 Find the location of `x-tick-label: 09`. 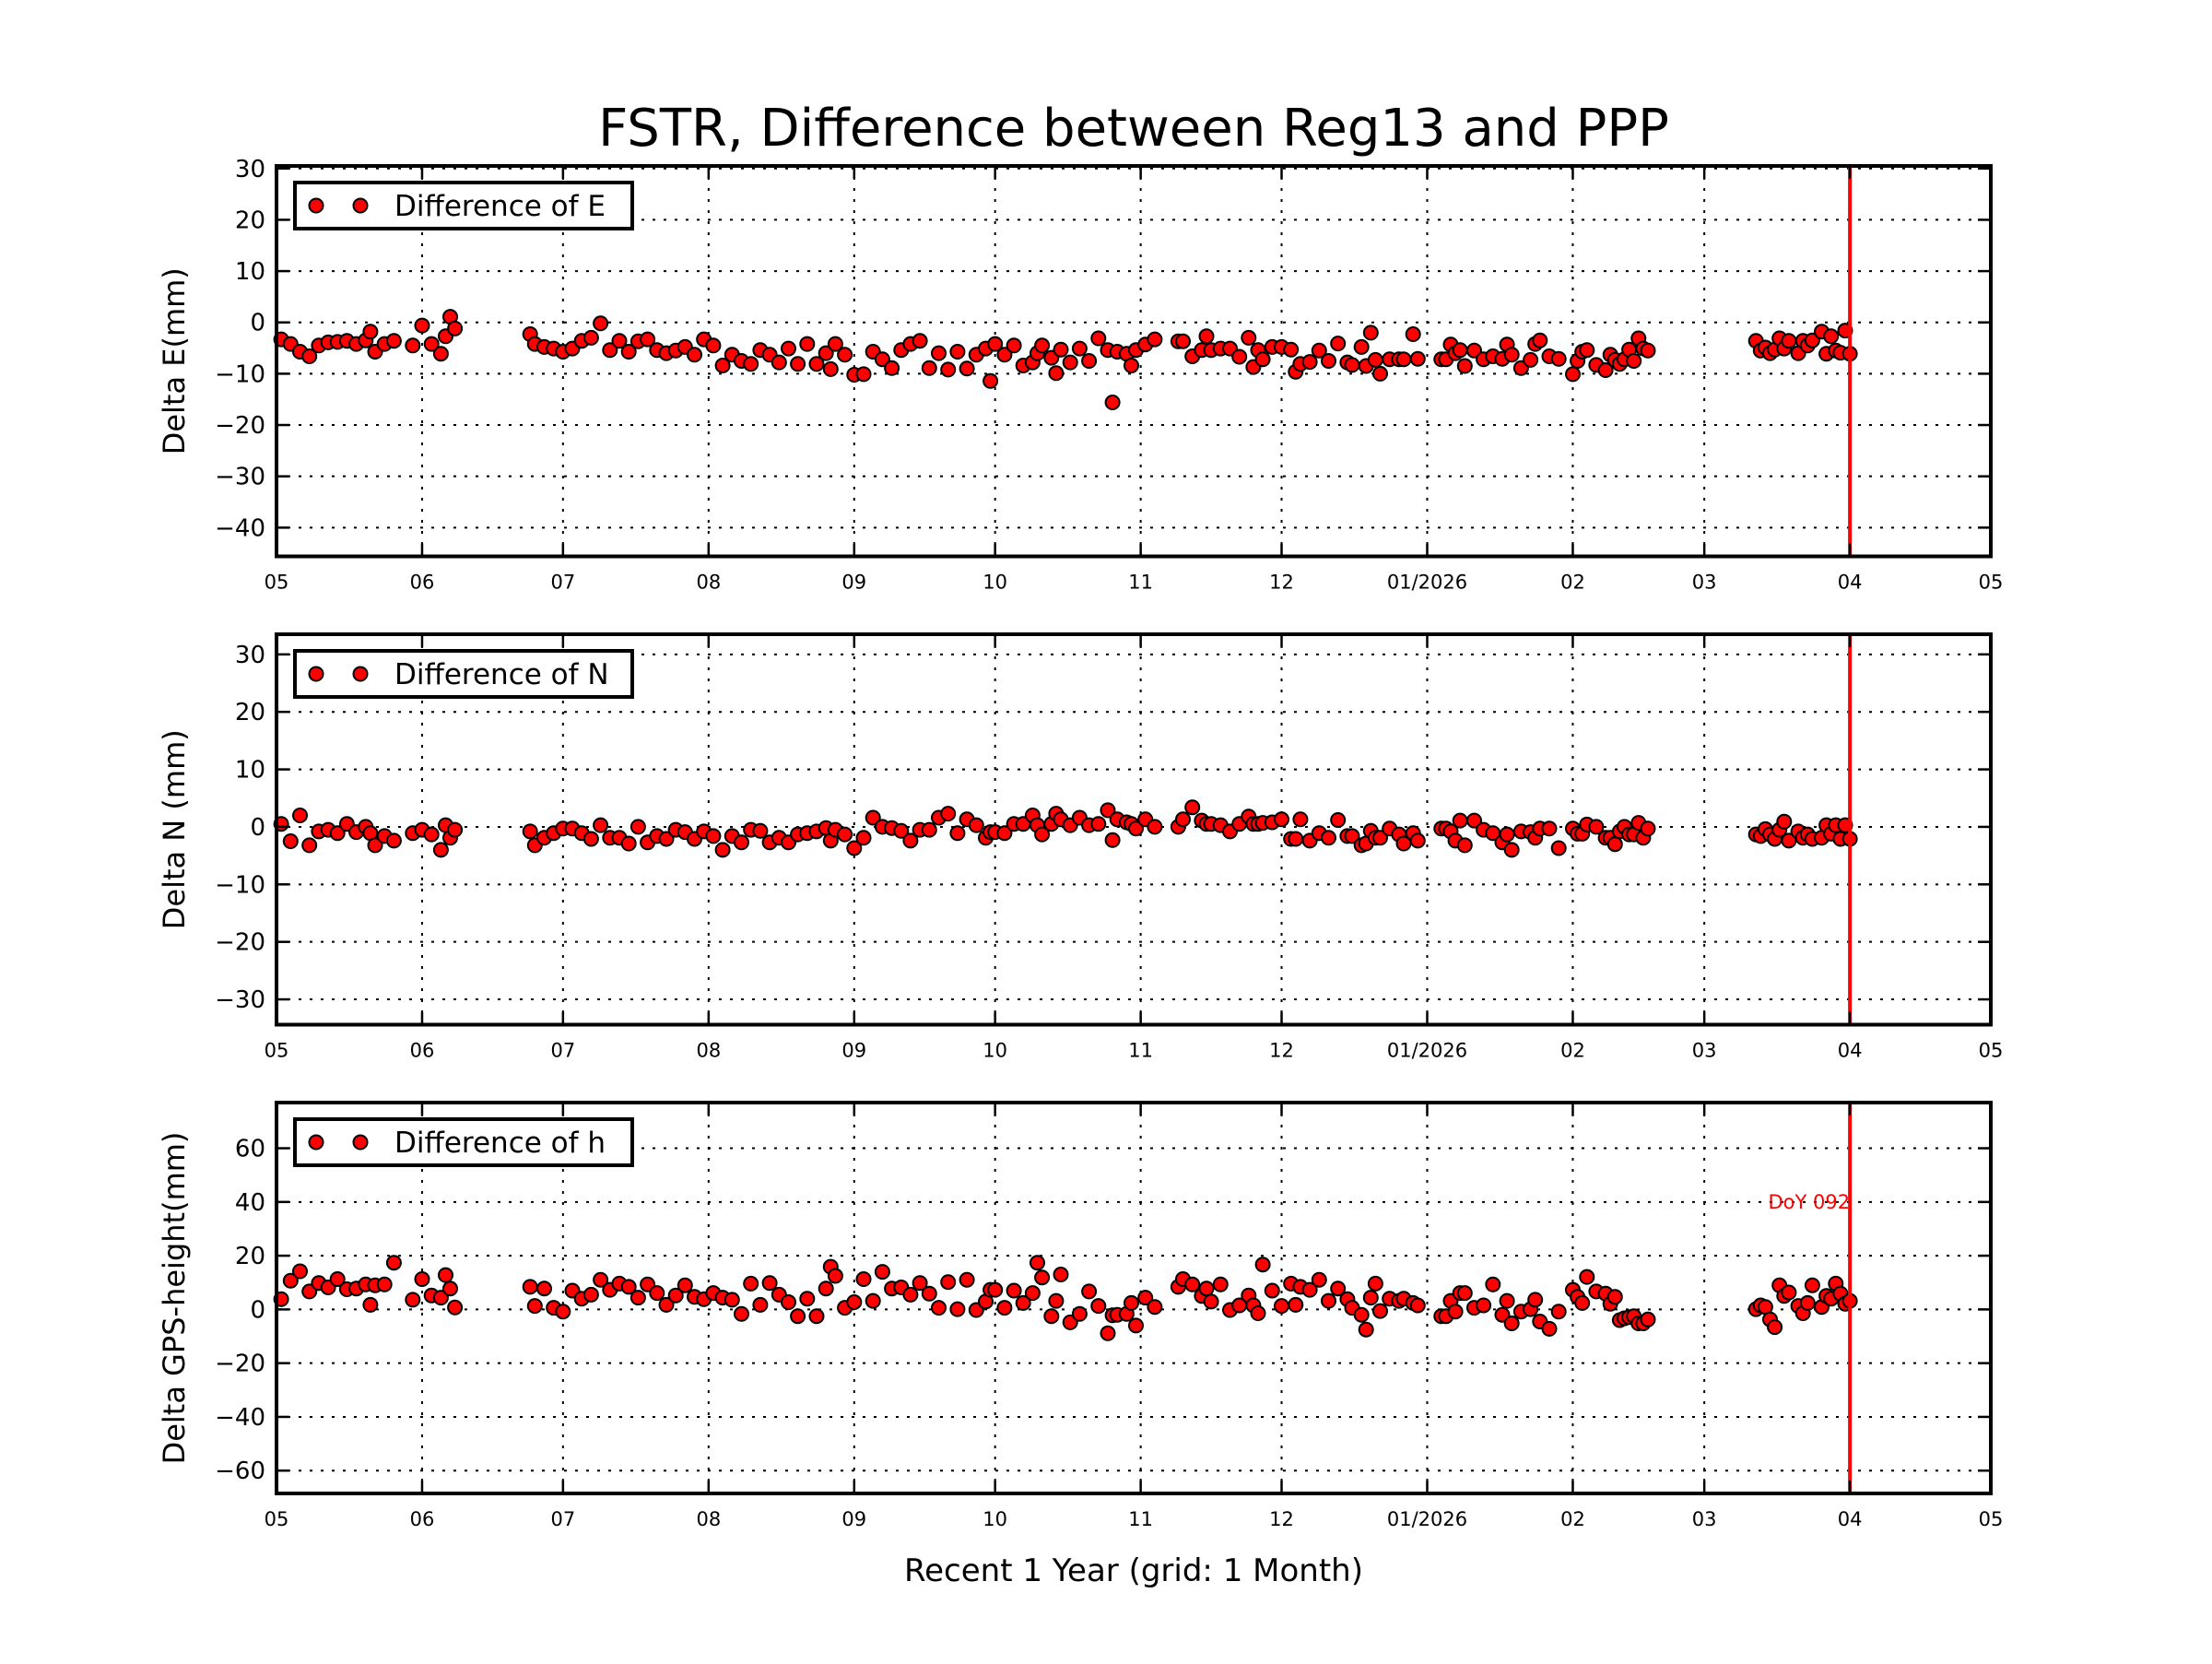

x-tick-label: 09 is located at coordinates (853, 1051).